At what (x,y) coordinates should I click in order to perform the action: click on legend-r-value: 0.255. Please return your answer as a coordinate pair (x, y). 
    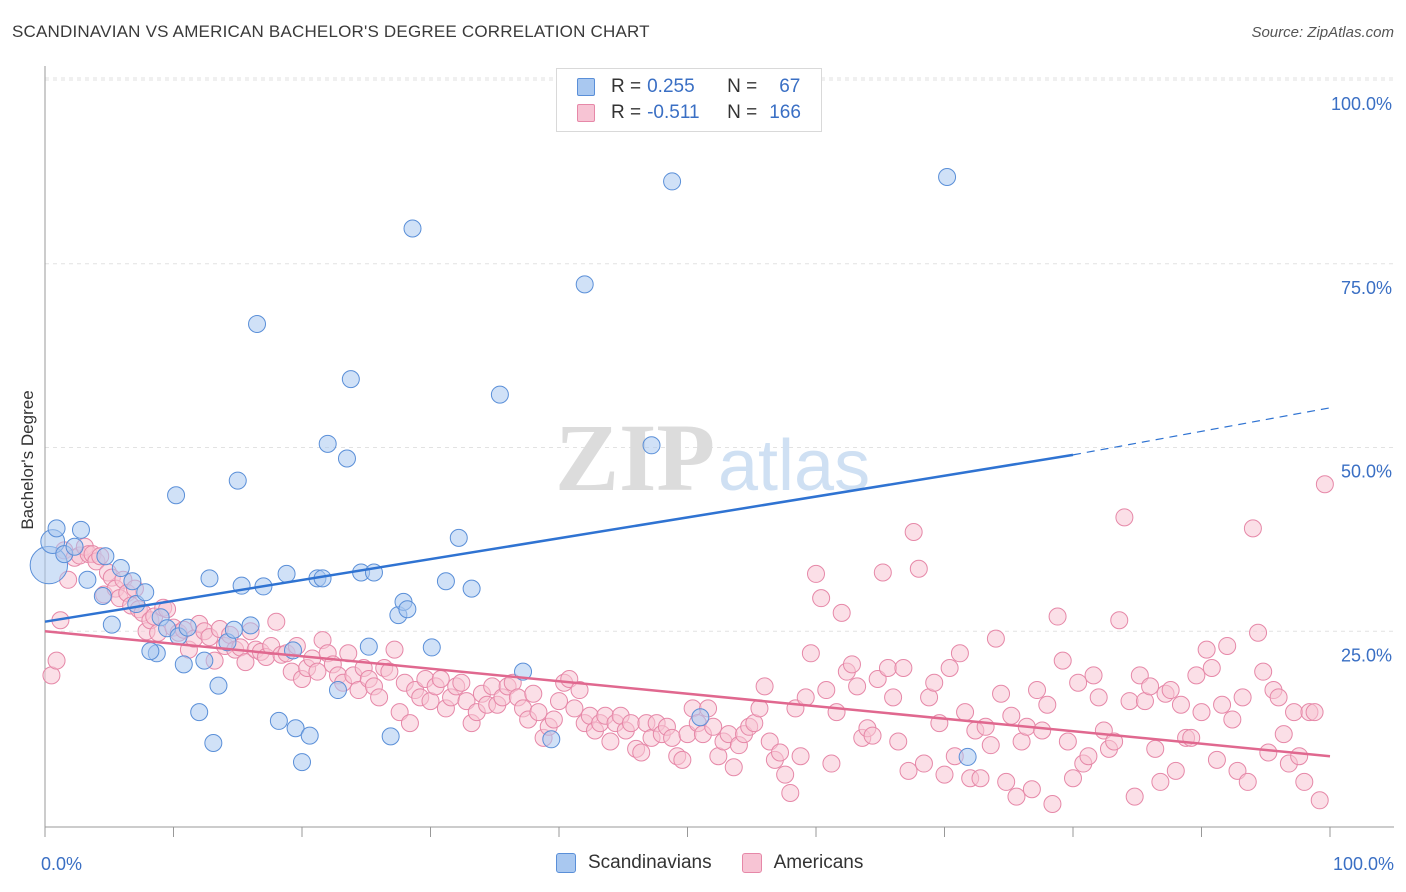
    Looking at the image, I should click on (671, 86).